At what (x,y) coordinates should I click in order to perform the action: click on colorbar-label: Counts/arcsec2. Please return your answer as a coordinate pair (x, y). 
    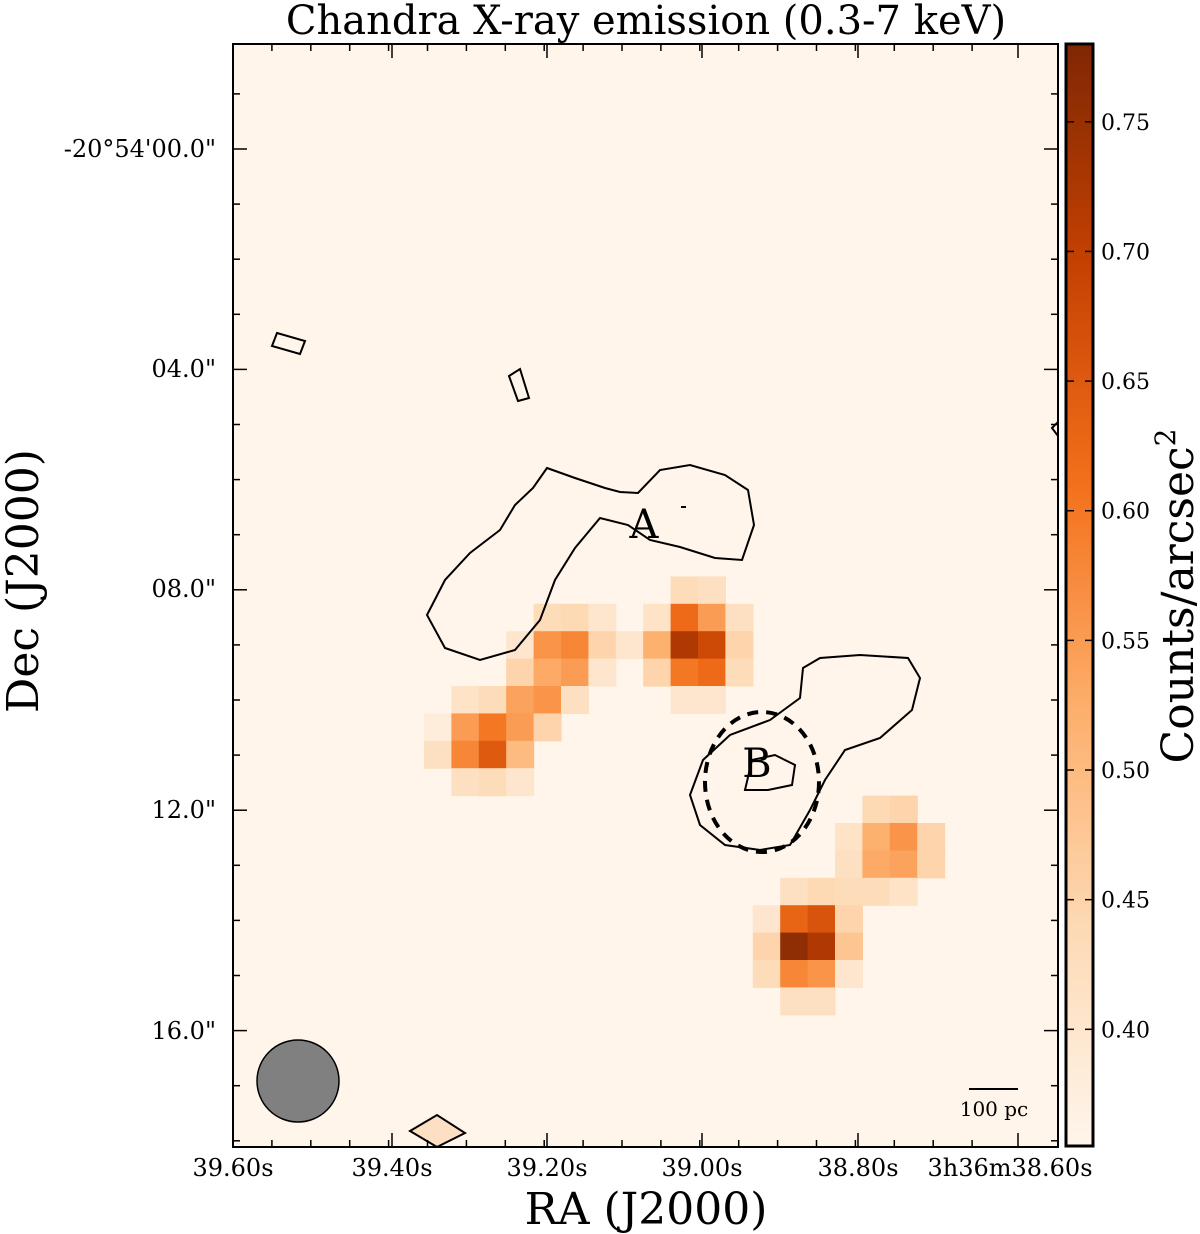
    Looking at the image, I should click on (1174, 596).